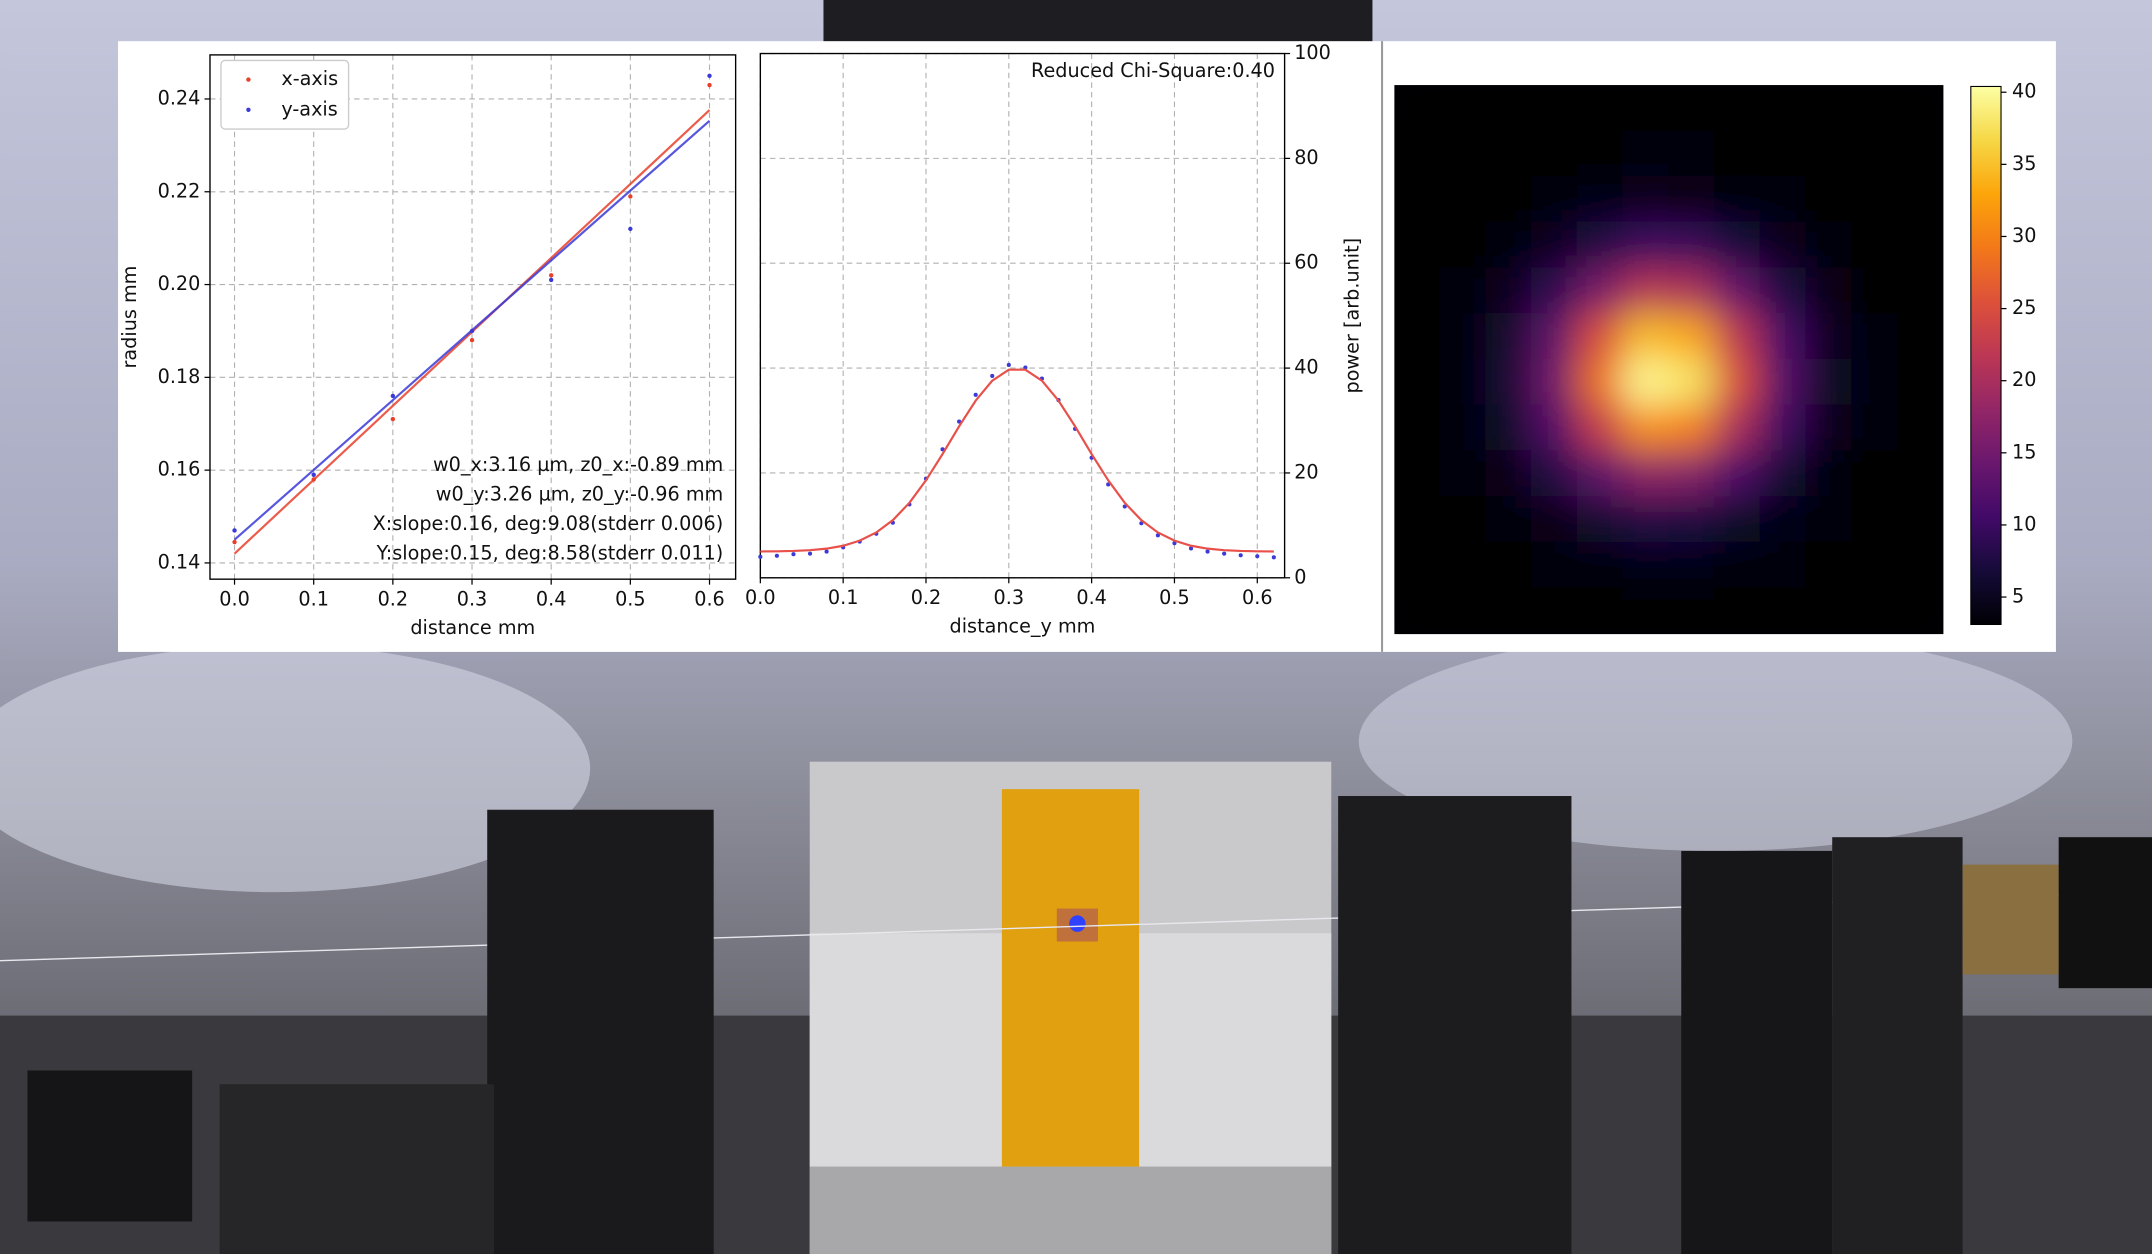  I want to click on fit-line, so click(1017, 460).